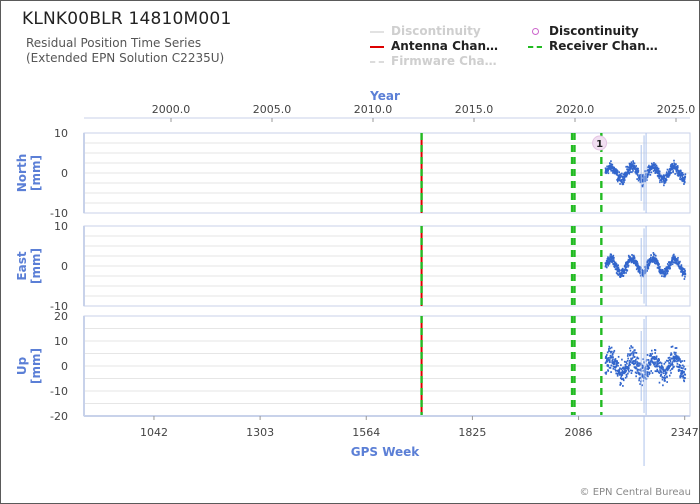 This screenshot has width=700, height=504. Describe the element at coordinates (676, 109) in the screenshot. I see `top-axis-tick-label: 2025.0` at that location.